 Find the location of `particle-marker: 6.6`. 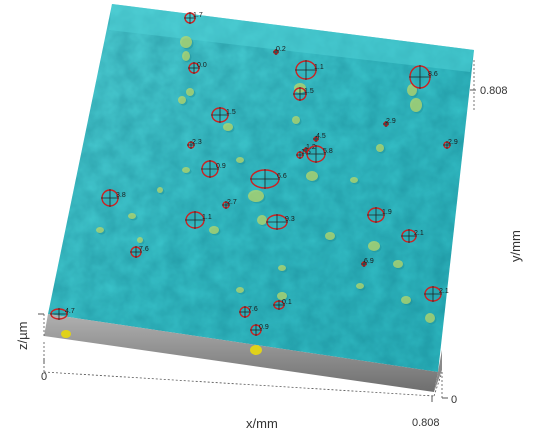

particle-marker: 6.6 is located at coordinates (268, 179).